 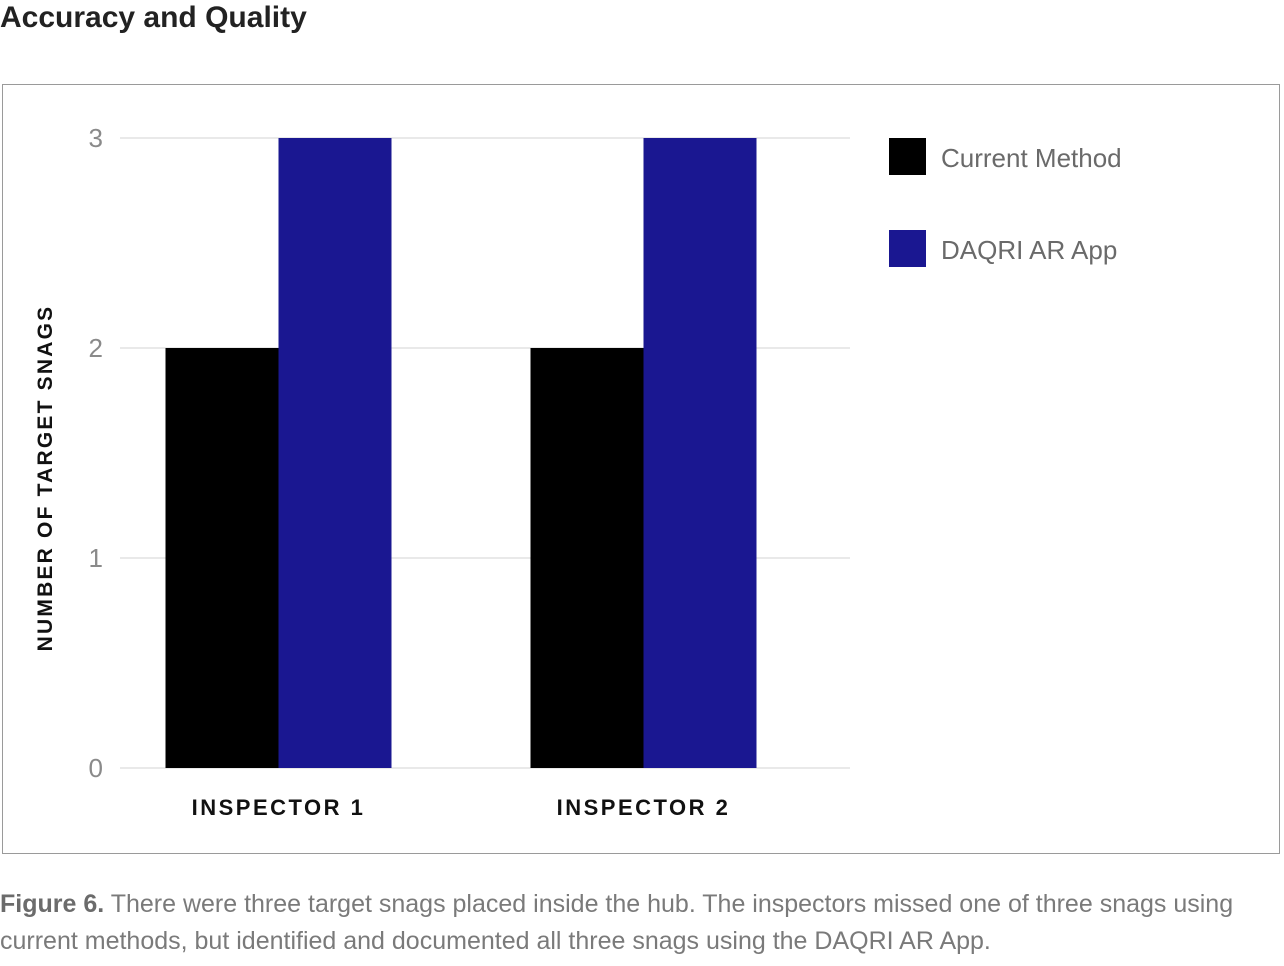 What do you see at coordinates (45, 478) in the screenshot?
I see `y-axis-label: NUMBER OF TARGET SNAGS` at bounding box center [45, 478].